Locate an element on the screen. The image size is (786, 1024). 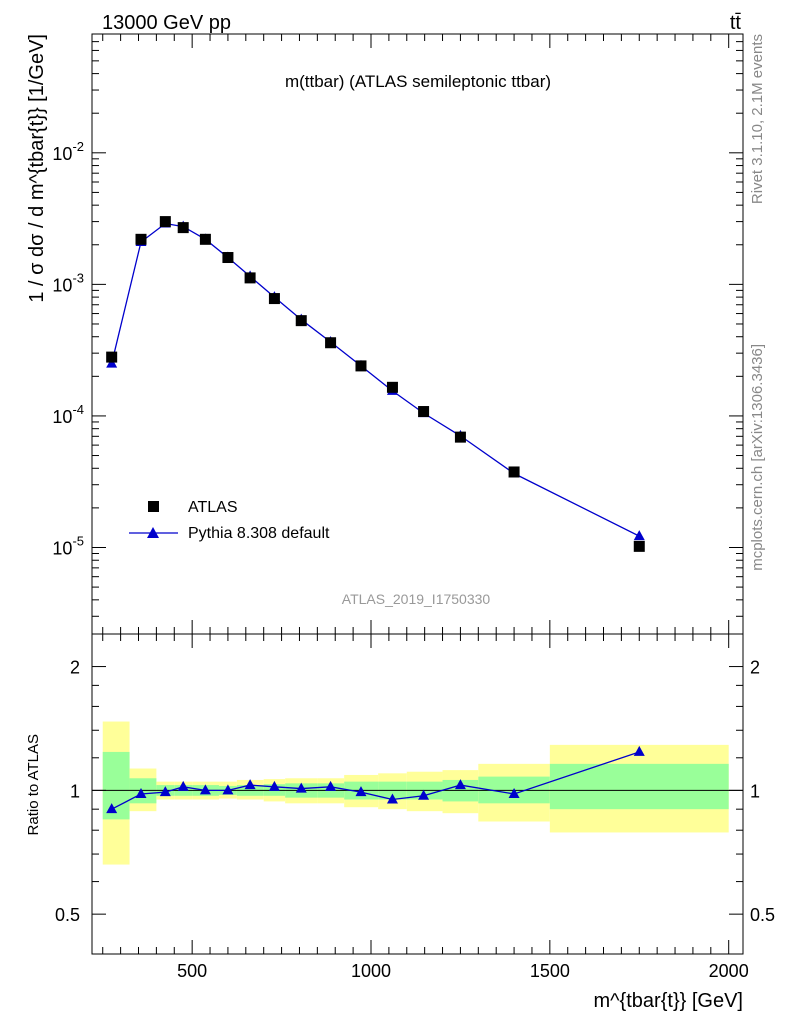
y-tick-label-main: 10⁻⁵ is located at coordinates (68, 545).